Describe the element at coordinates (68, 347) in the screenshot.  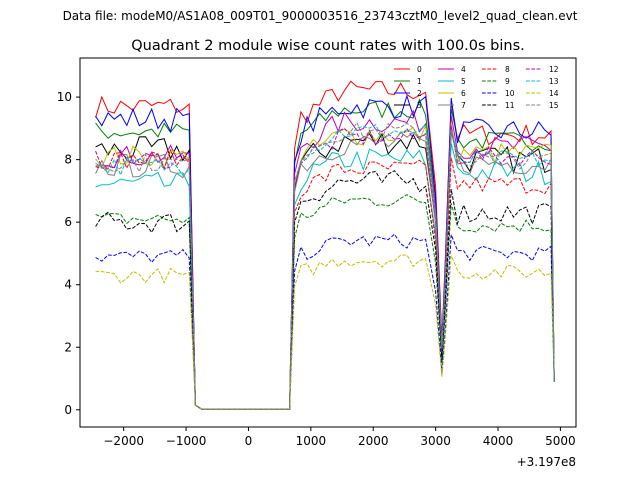
I see `y-tick-label: 2` at that location.